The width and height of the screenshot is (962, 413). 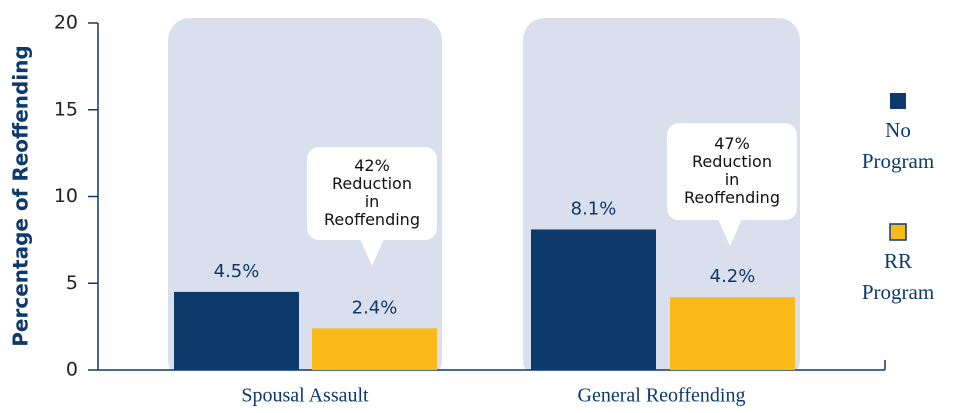 I want to click on y-axis-label: Percentage of Reoffending, so click(x=21, y=195).